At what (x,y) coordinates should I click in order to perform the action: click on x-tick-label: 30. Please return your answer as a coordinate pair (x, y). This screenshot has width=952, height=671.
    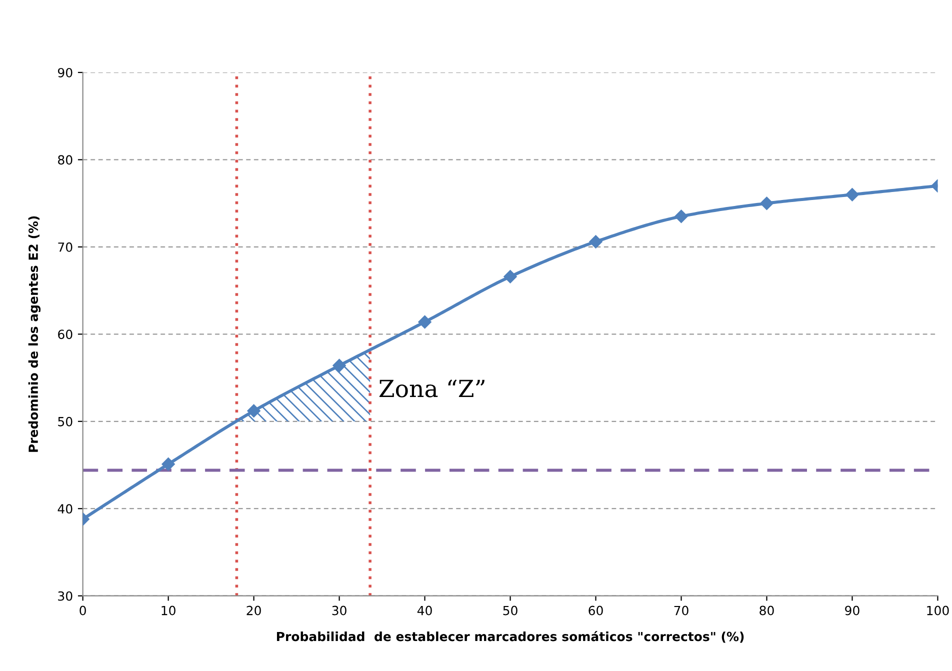
    Looking at the image, I should click on (339, 611).